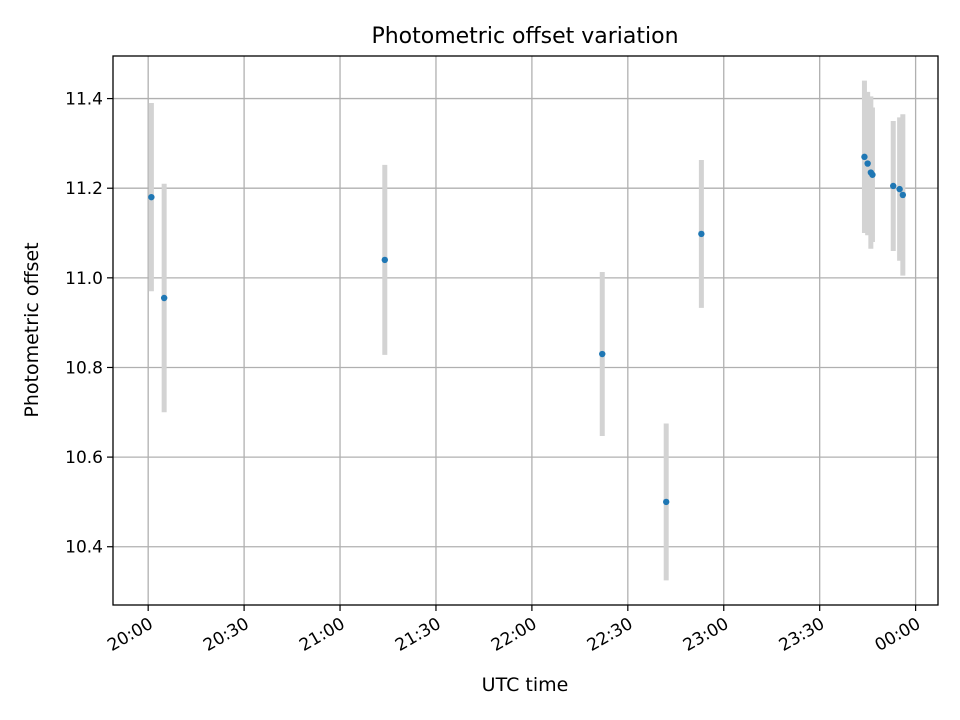 Image resolution: width=960 pixels, height=720 pixels. I want to click on x-tick-label: 22:30, so click(610, 635).